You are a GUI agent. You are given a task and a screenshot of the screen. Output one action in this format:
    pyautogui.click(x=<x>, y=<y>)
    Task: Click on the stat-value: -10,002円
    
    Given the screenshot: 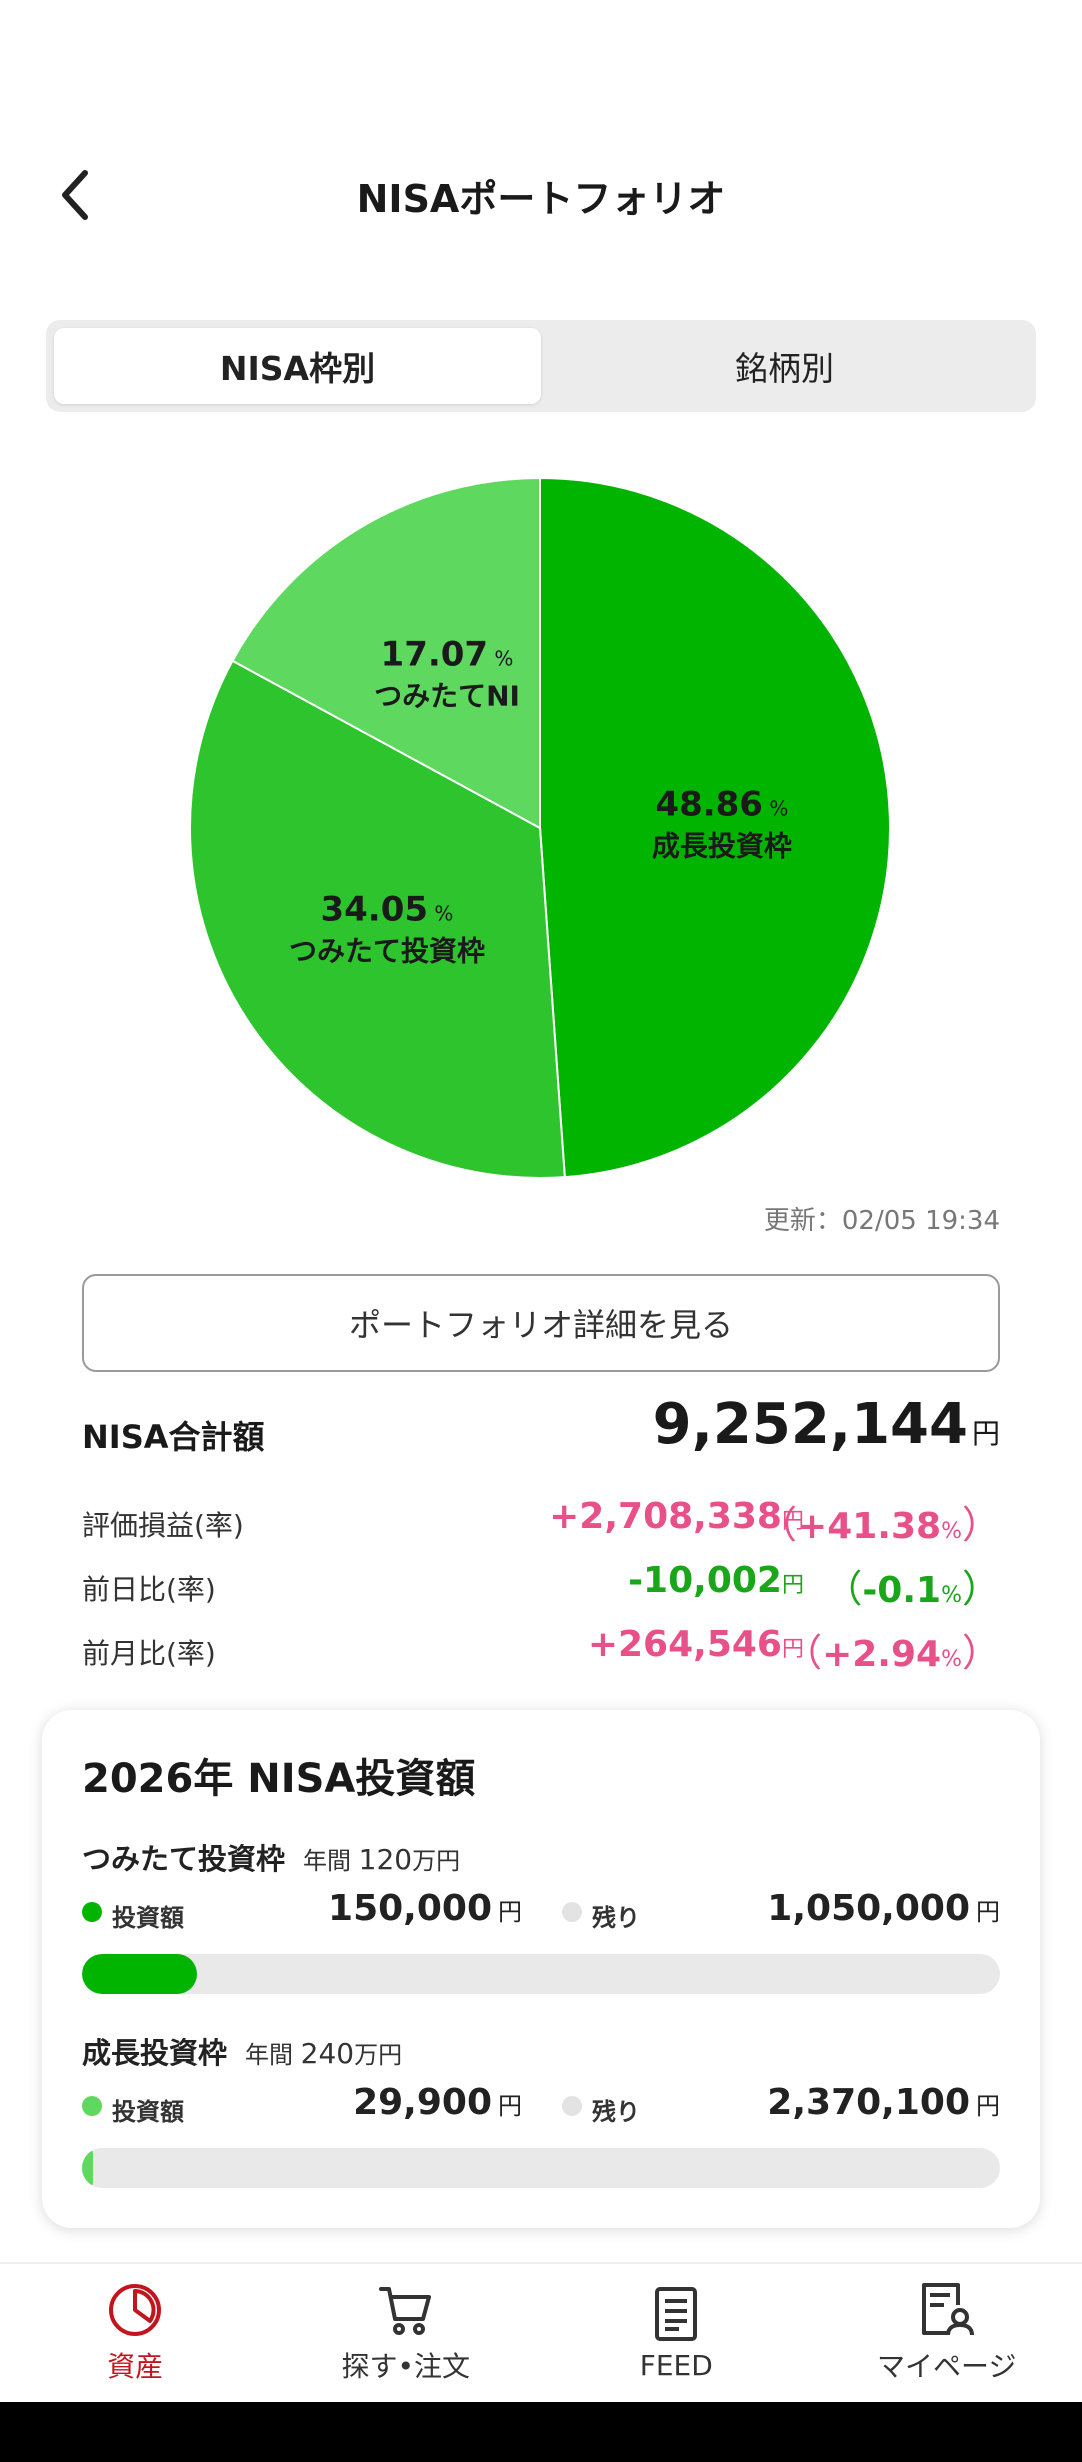 What is the action you would take?
    pyautogui.click(x=716, y=1580)
    